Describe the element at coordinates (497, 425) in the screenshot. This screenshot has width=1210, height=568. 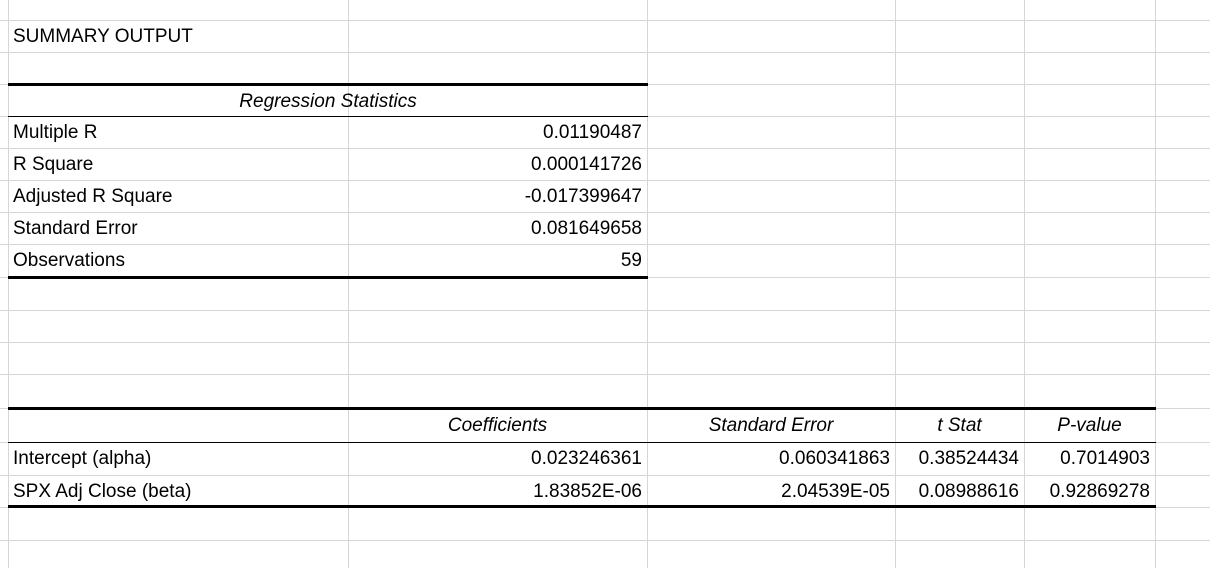
I see `coef-header: Coefficients` at that location.